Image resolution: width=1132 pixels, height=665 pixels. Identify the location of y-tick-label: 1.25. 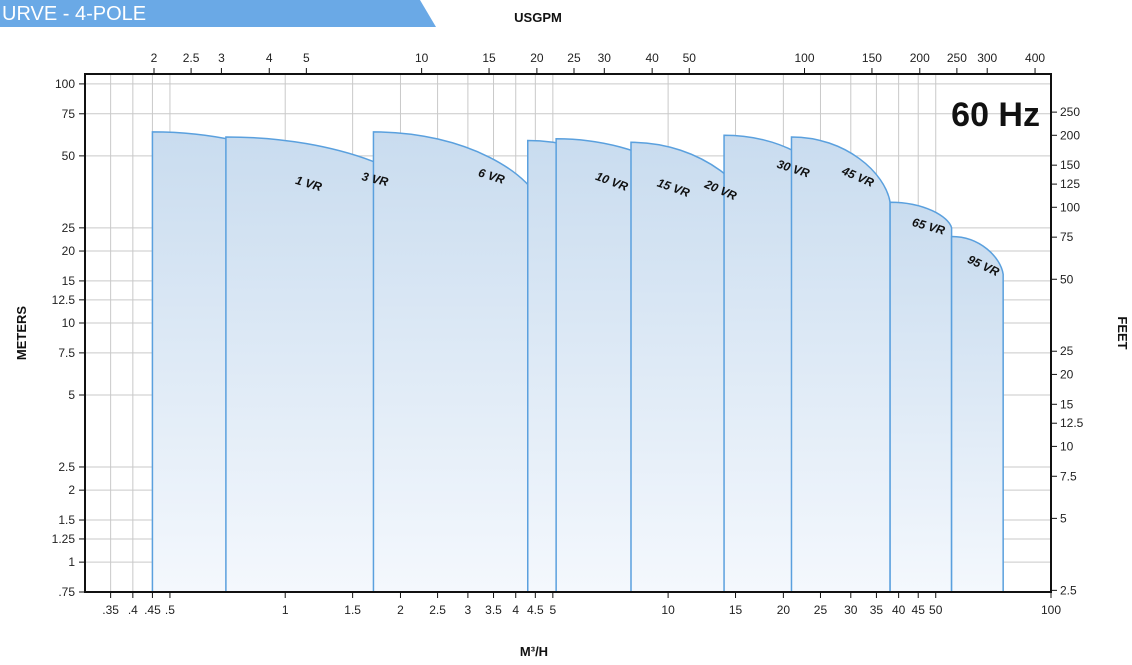
(64, 539).